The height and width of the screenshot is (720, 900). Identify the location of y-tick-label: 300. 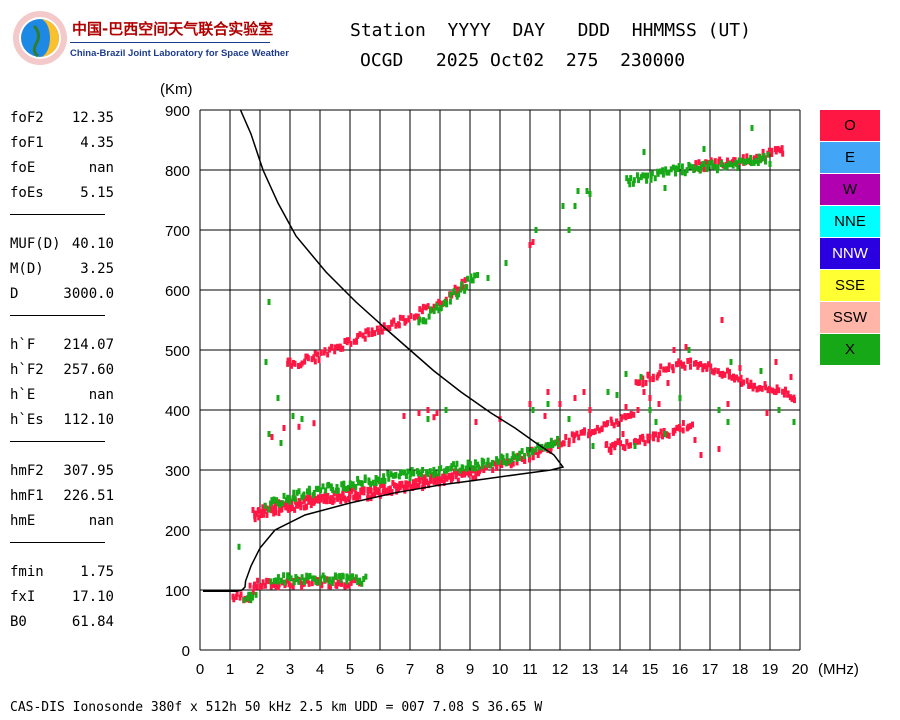
(177, 471).